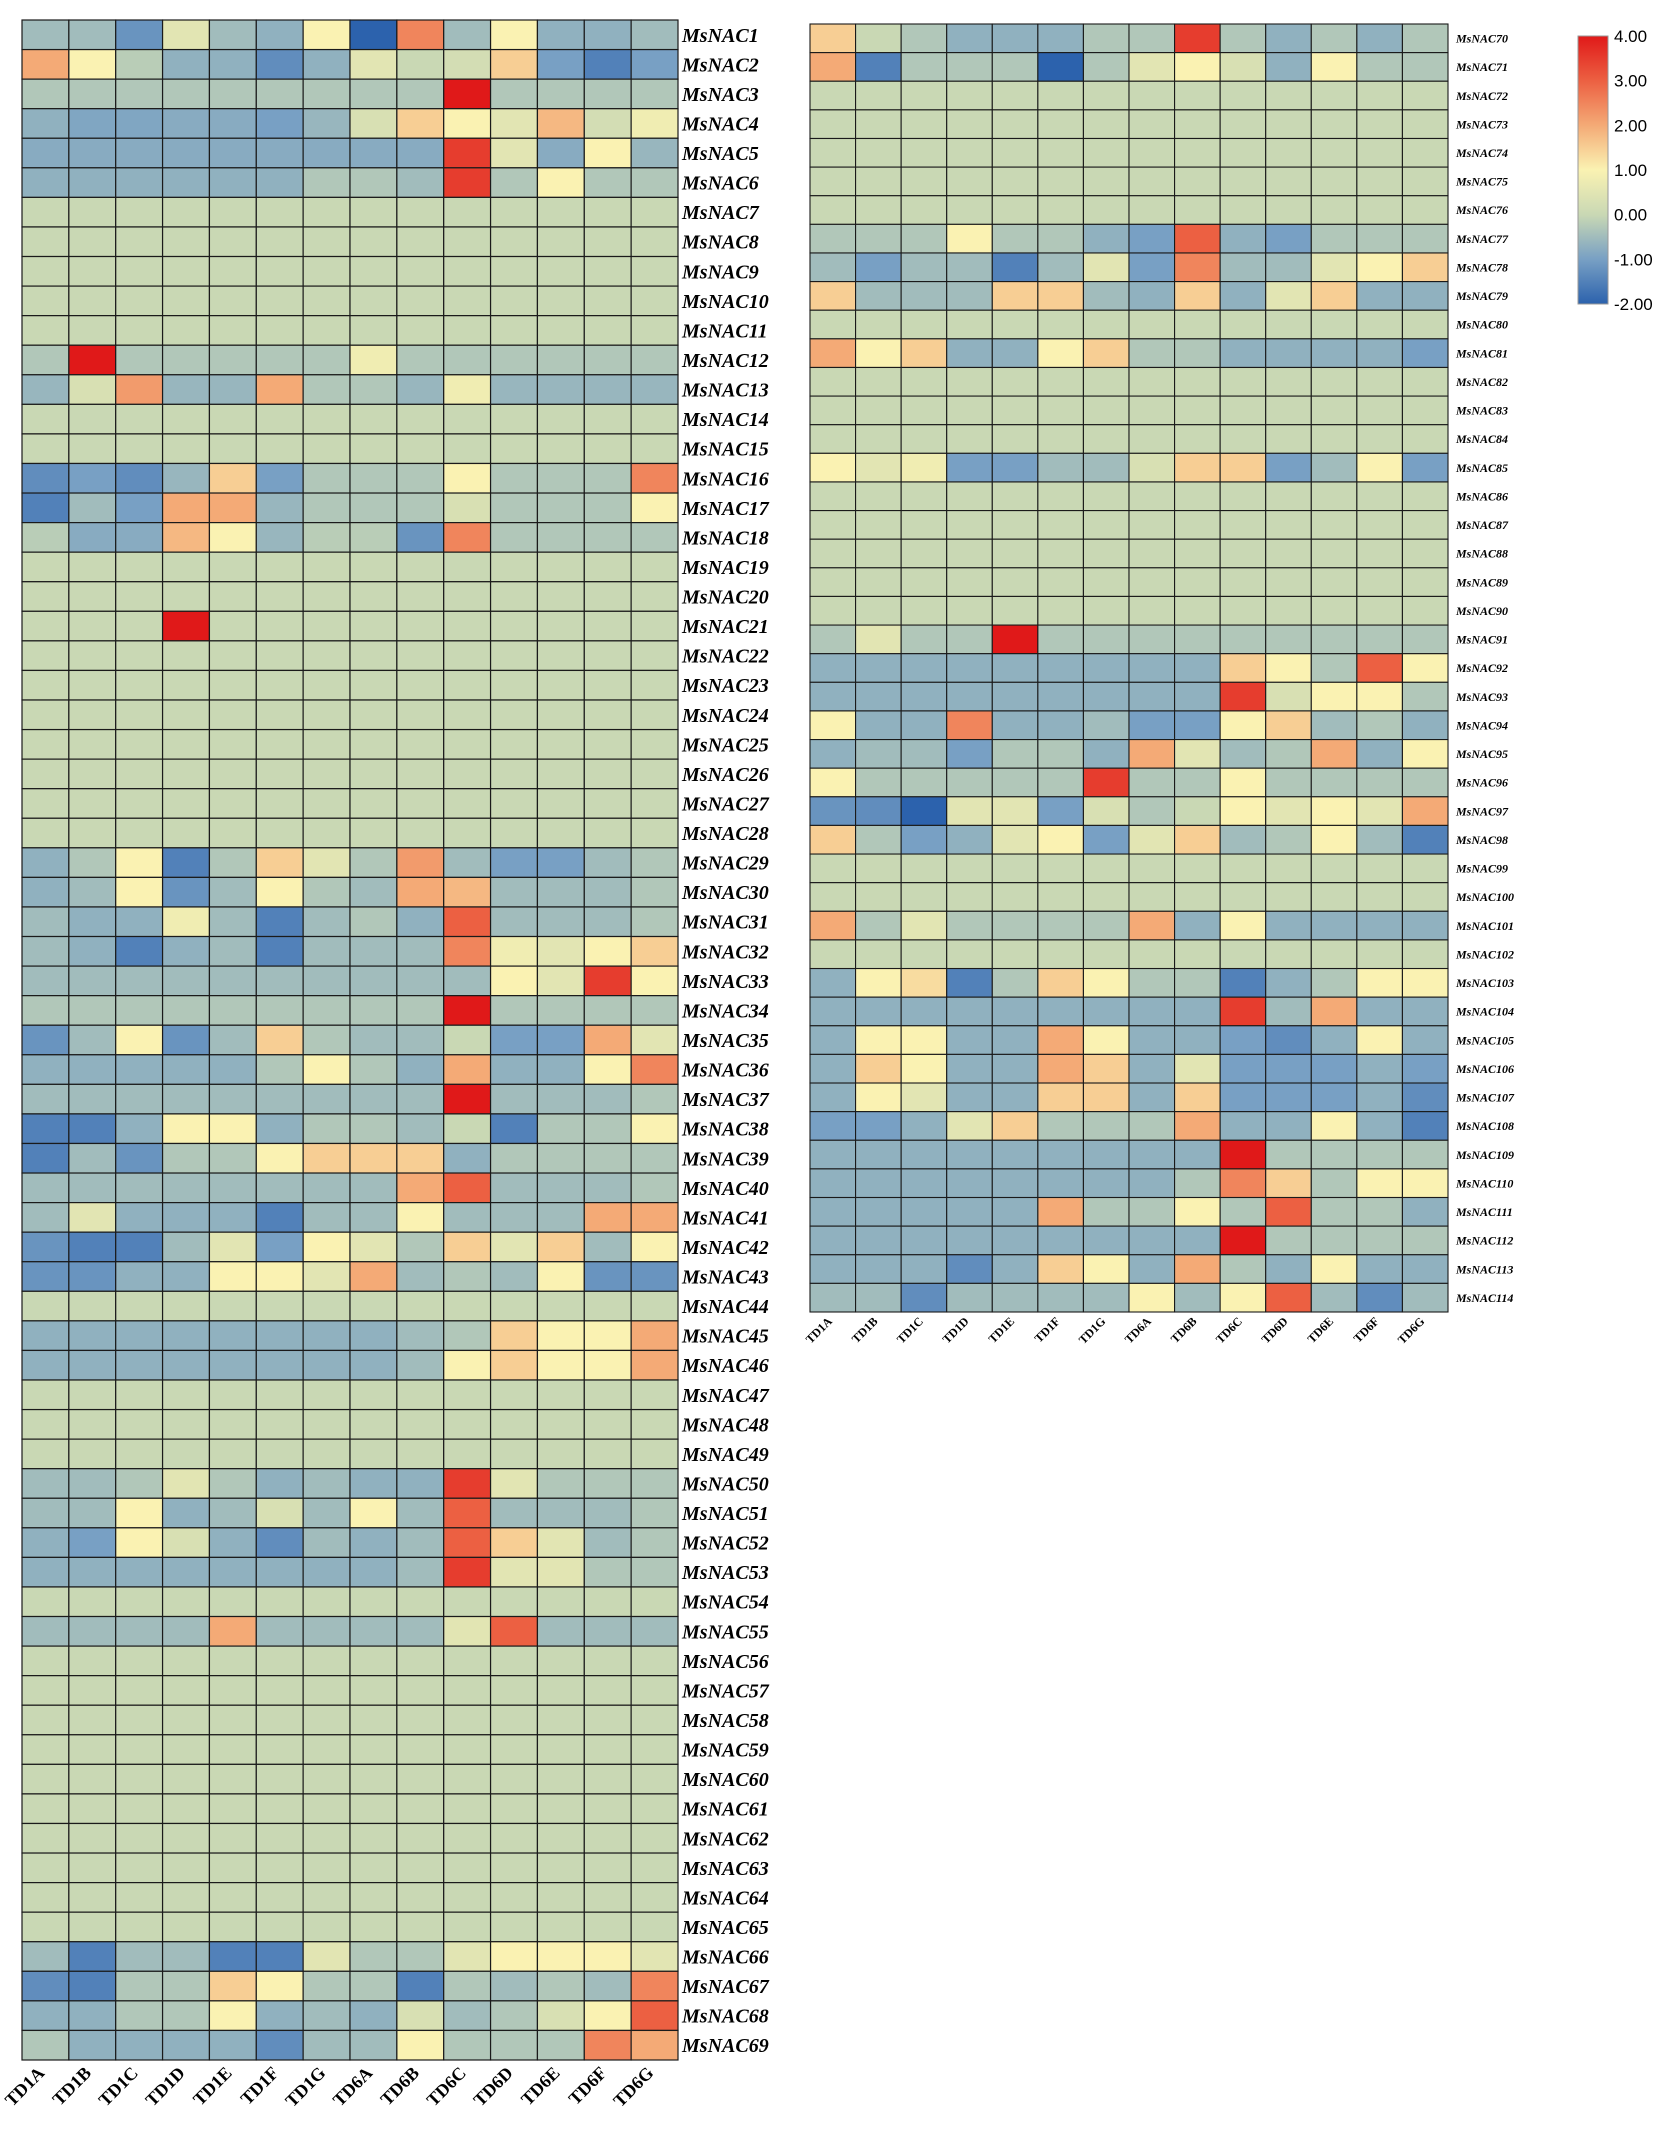 The image size is (1680, 2141). I want to click on row-label: MsNAC21, so click(725, 627).